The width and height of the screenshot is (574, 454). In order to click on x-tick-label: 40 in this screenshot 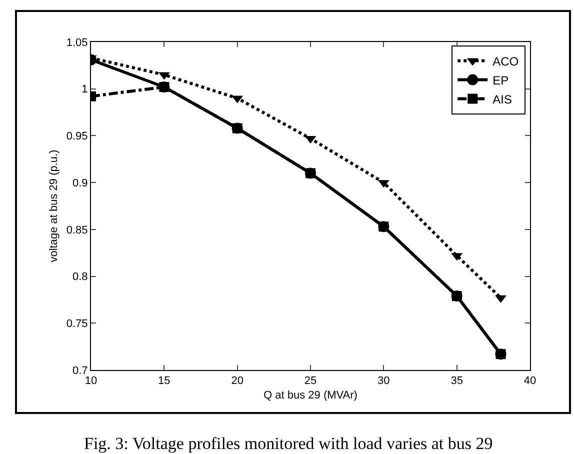, I will do `click(530, 381)`.